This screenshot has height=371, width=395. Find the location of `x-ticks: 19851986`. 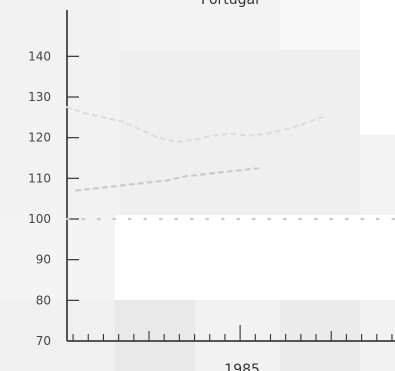

x-ticks: 19851986 is located at coordinates (232, 348).